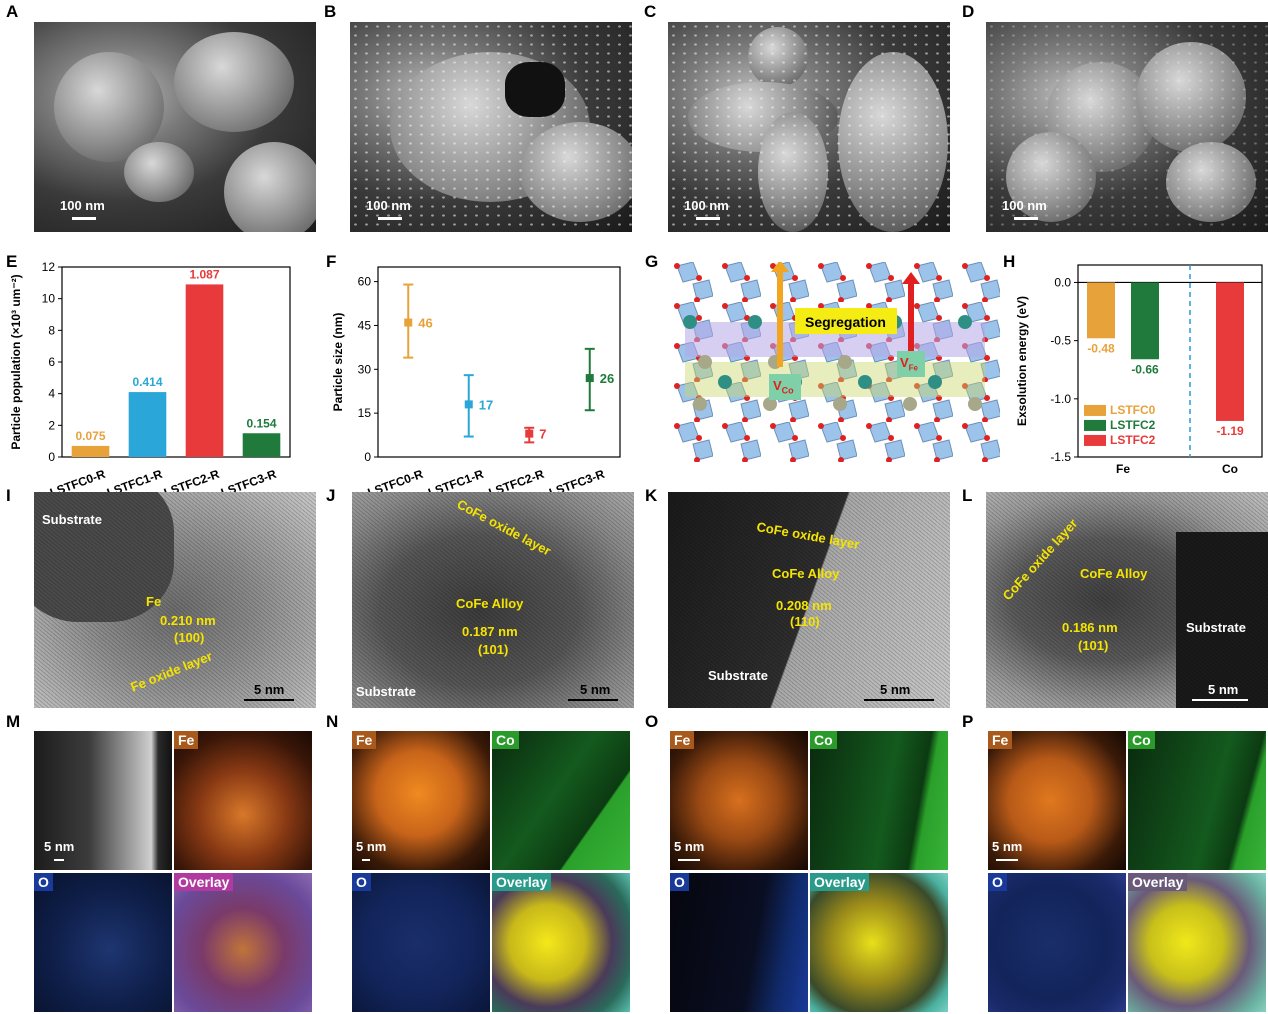 Image resolution: width=1268 pixels, height=1014 pixels. Describe the element at coordinates (1197, 942) in the screenshot. I see `overlay-map-p: Overlay` at that location.